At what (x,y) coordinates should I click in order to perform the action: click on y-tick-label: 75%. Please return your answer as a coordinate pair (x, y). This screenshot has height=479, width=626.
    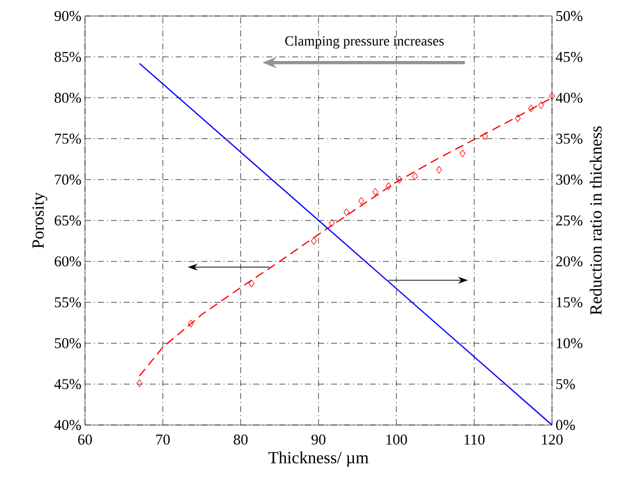
    Looking at the image, I should click on (68, 139).